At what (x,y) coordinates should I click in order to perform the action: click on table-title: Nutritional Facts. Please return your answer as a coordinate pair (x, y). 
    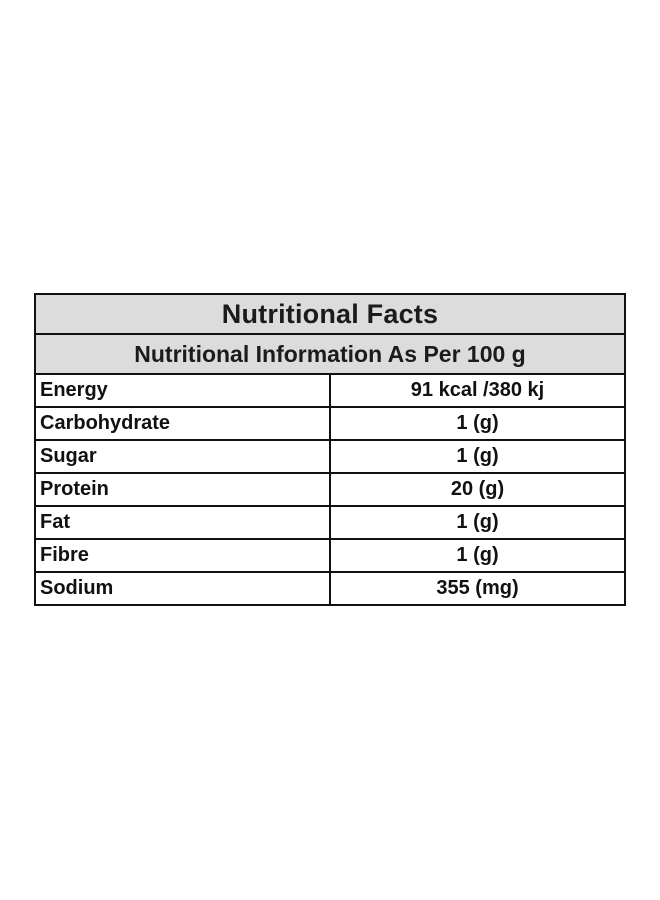
    Looking at the image, I should click on (330, 314).